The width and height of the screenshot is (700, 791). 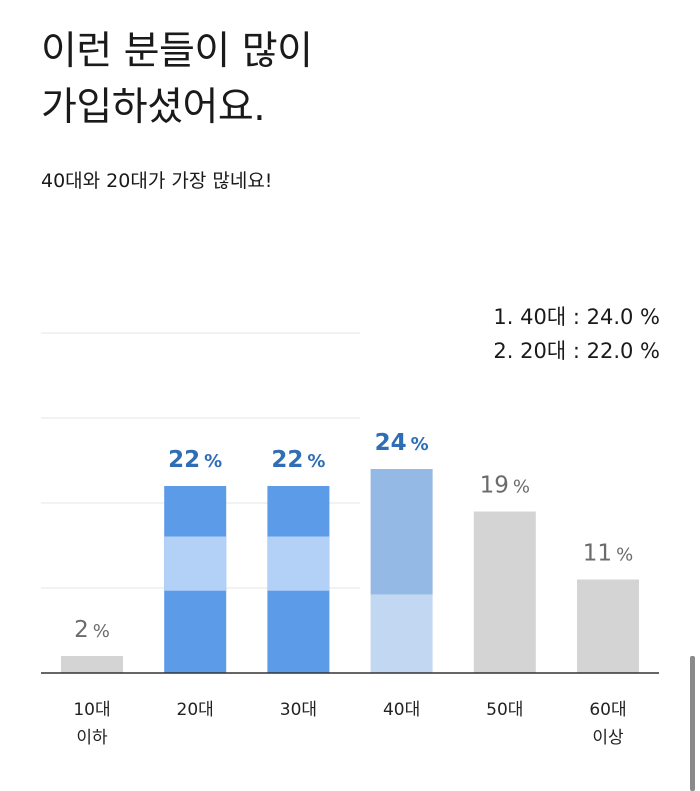 I want to click on title-line-1: 이런 분들이 많이, so click(x=177, y=51).